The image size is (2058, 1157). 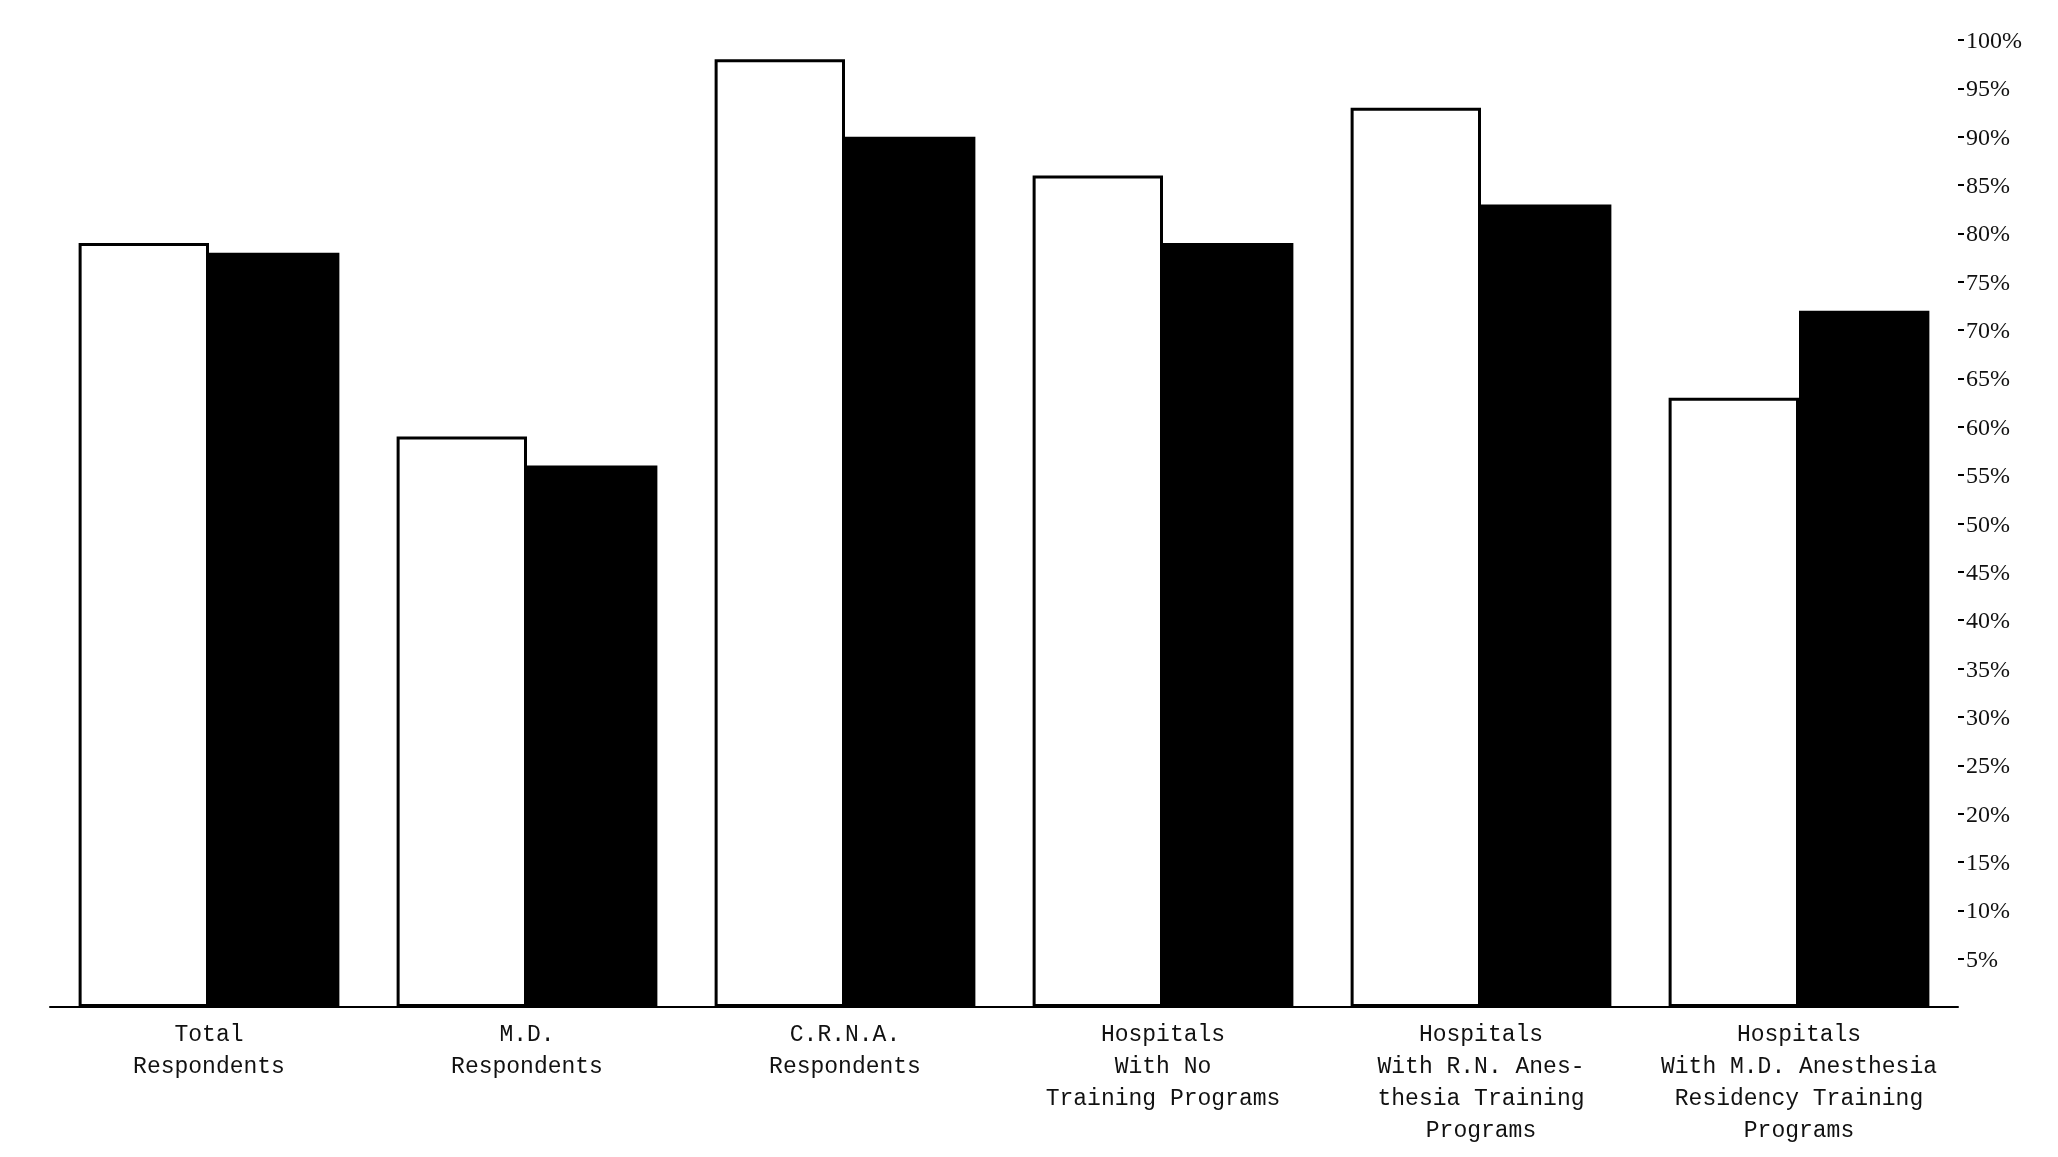 What do you see at coordinates (1988, 185) in the screenshot?
I see `y-tick-label: 85%` at bounding box center [1988, 185].